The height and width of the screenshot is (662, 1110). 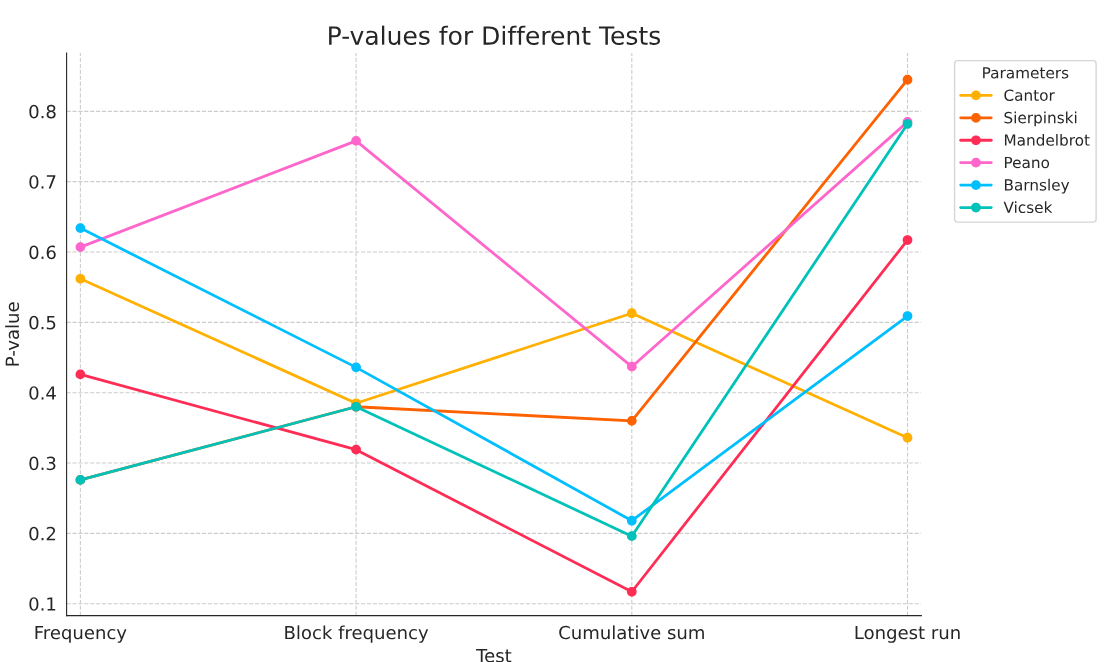 What do you see at coordinates (42, 393) in the screenshot?
I see `y-tick-label: 0.4` at bounding box center [42, 393].